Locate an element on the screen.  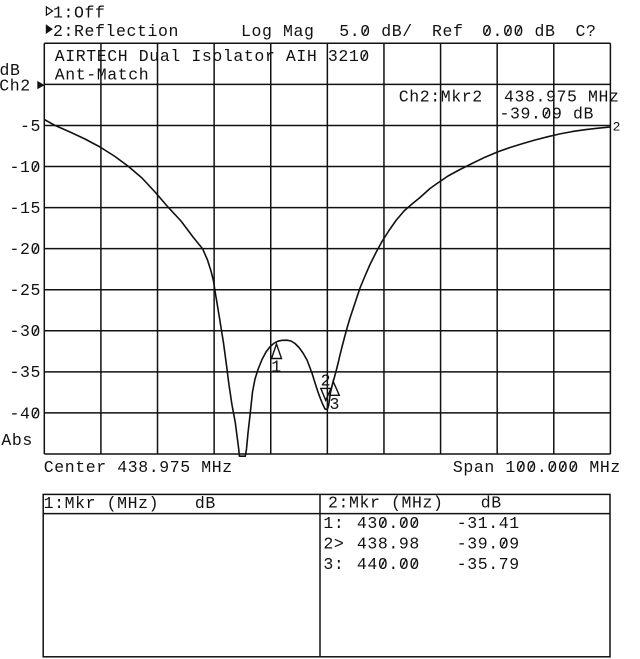
svg-text: -25 is located at coordinates (25, 290).